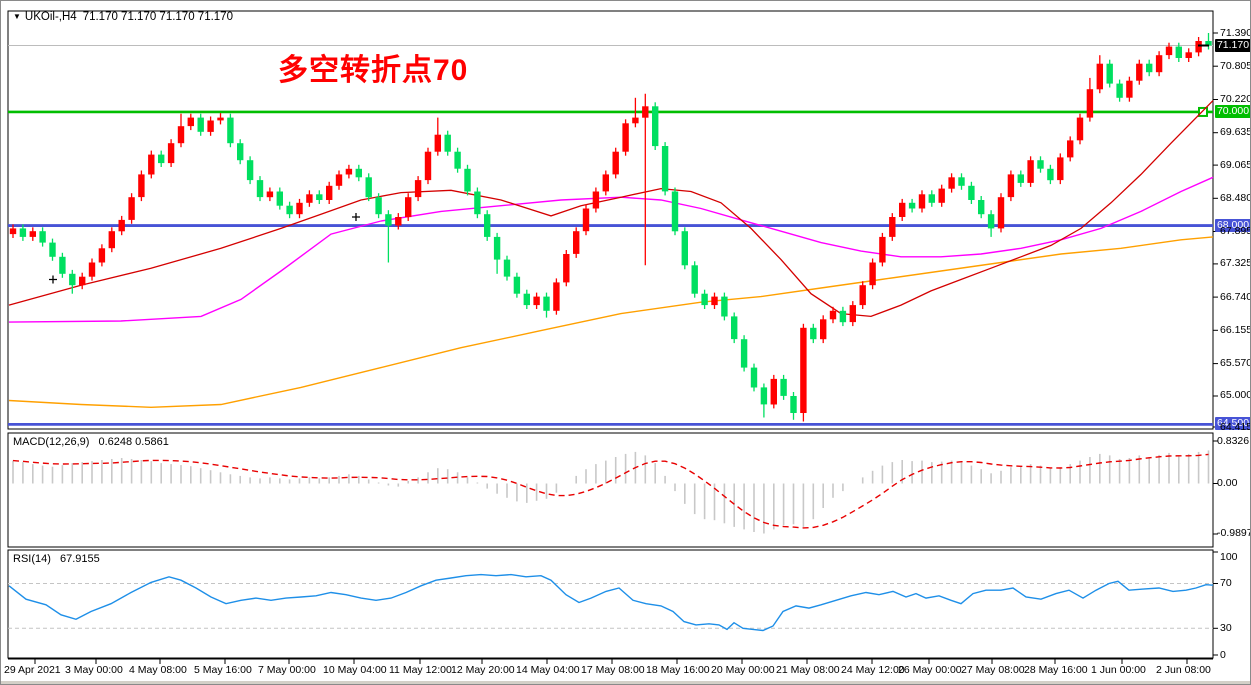  What do you see at coordinates (1235, 32) in the screenshot?
I see `price-axis-tick: 71.390` at bounding box center [1235, 32].